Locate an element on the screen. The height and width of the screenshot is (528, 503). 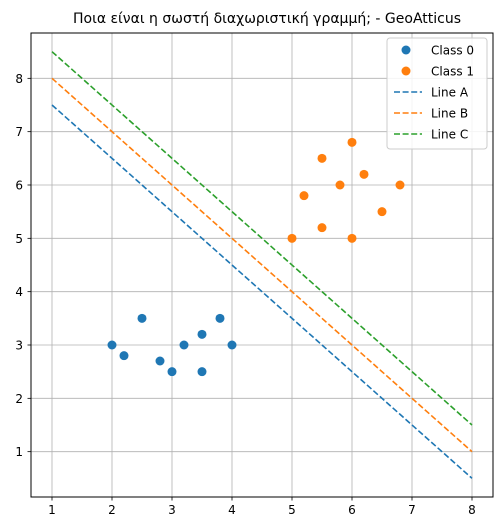
y-tick-label: 3 is located at coordinates (19, 346).